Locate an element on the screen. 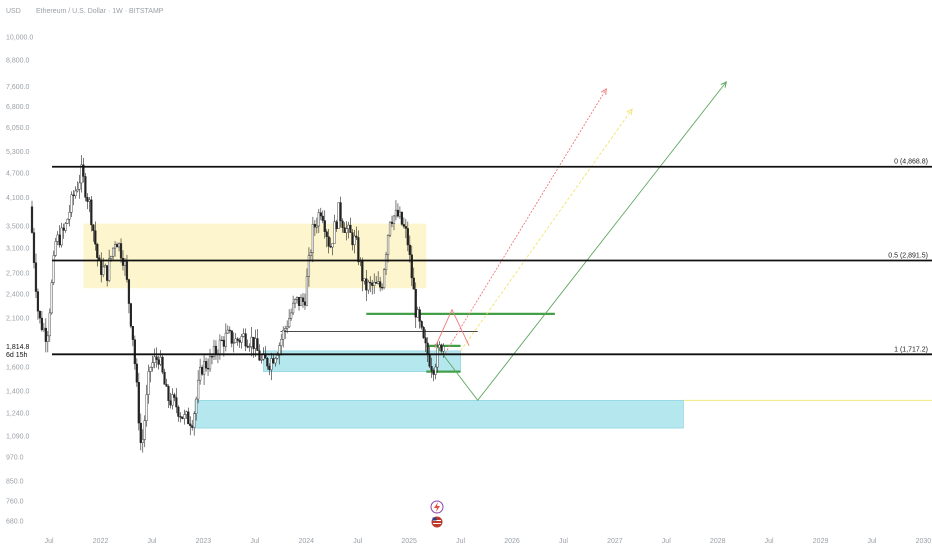 The width and height of the screenshot is (932, 550). price-tick-label: 1,090.0 is located at coordinates (17, 437).